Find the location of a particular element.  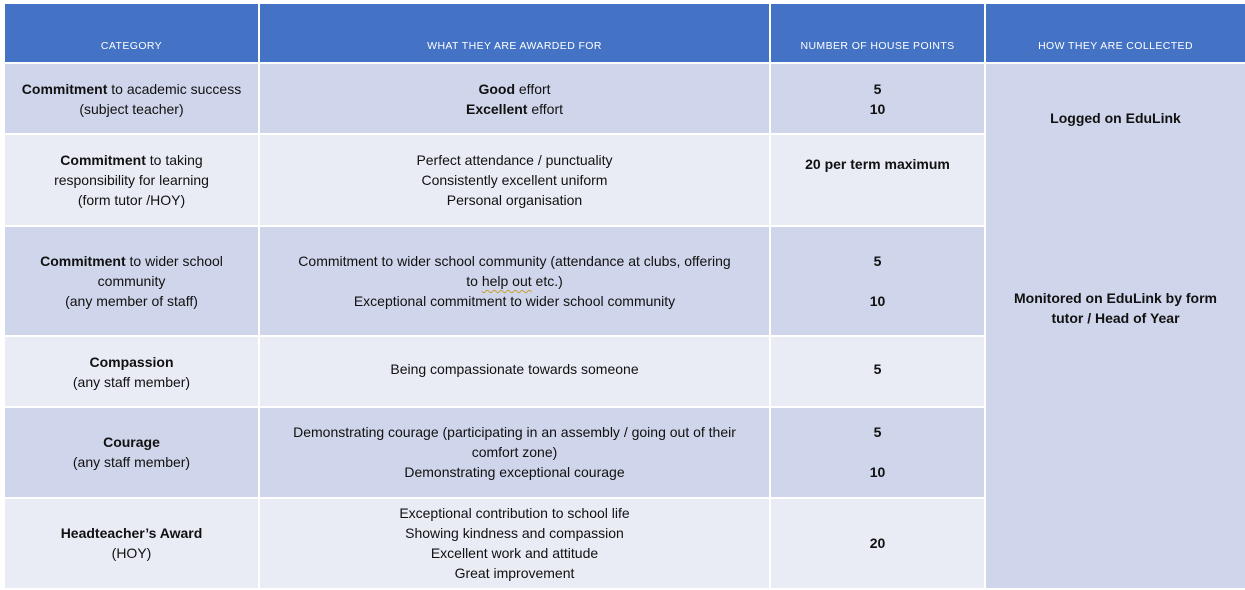

awarded-for-cell: Good effort Excellent effort is located at coordinates (514, 98).